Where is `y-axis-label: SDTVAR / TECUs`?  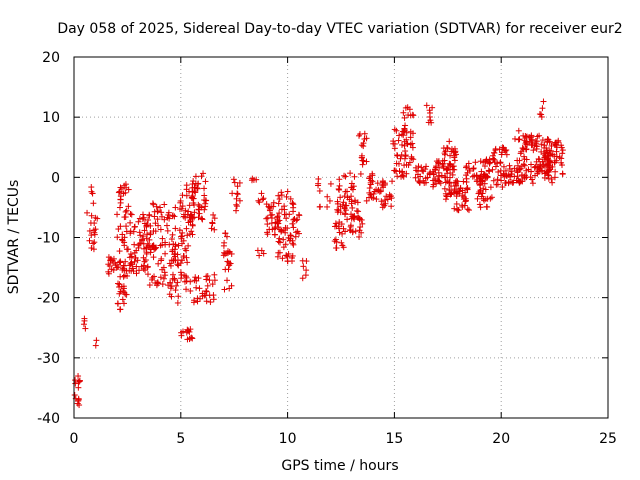 y-axis-label: SDTVAR / TECUs is located at coordinates (14, 237).